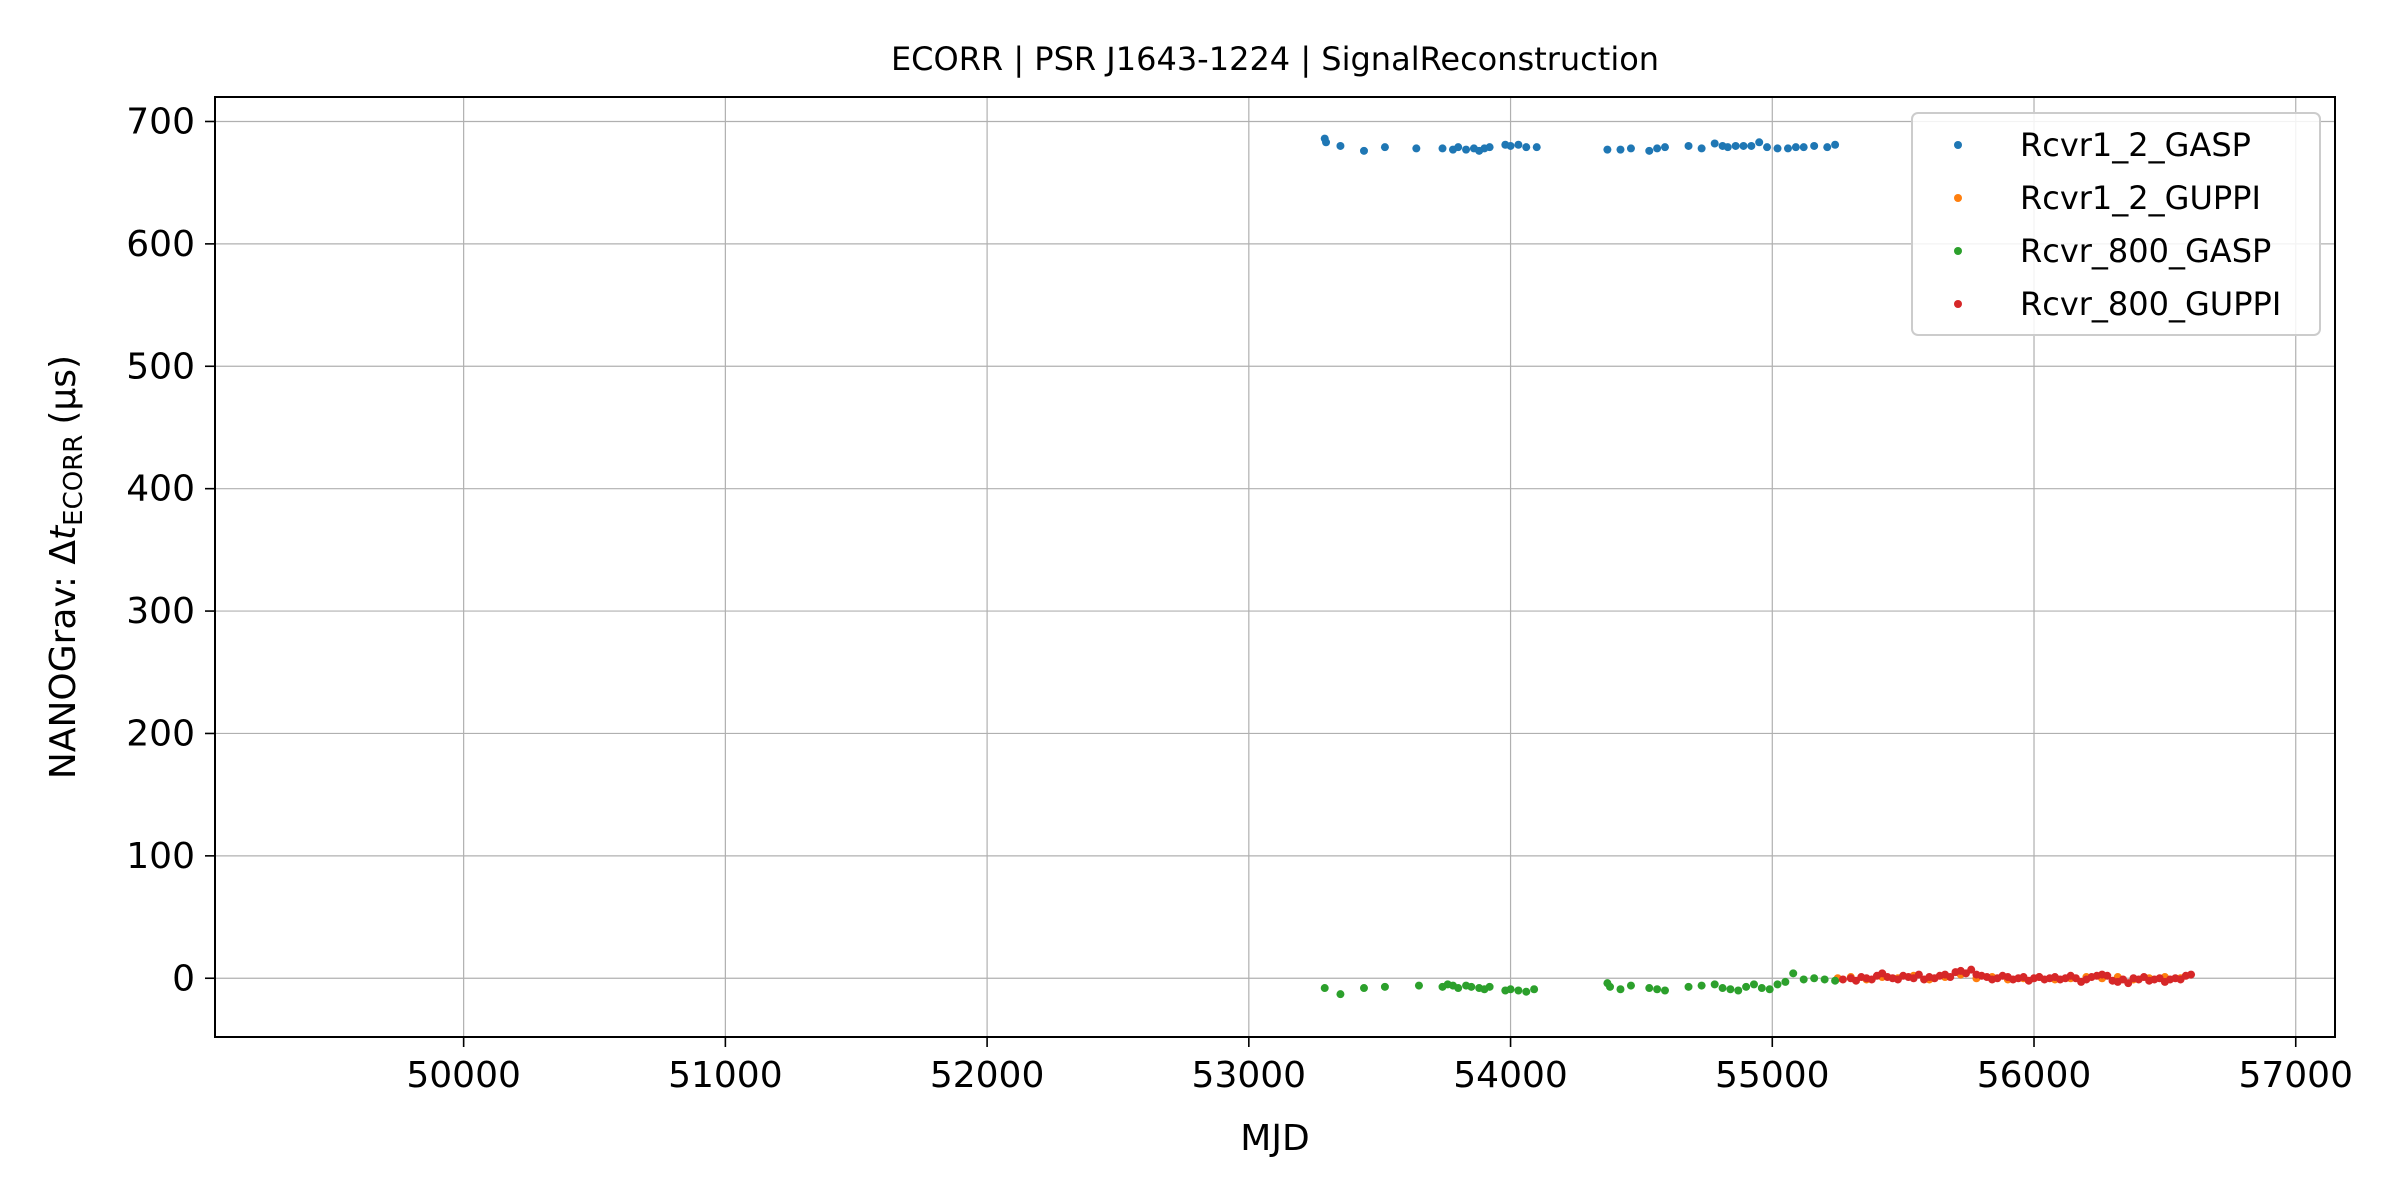 The image size is (2400, 1200). Describe the element at coordinates (2150, 304) in the screenshot. I see `legend-label: Rcvr_800_GUPPI` at that location.